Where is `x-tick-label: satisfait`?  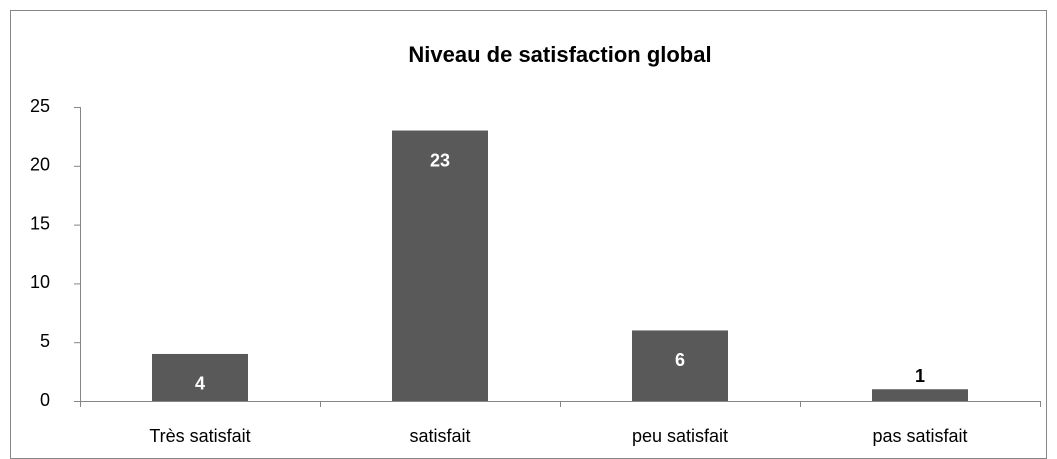 x-tick-label: satisfait is located at coordinates (439, 436).